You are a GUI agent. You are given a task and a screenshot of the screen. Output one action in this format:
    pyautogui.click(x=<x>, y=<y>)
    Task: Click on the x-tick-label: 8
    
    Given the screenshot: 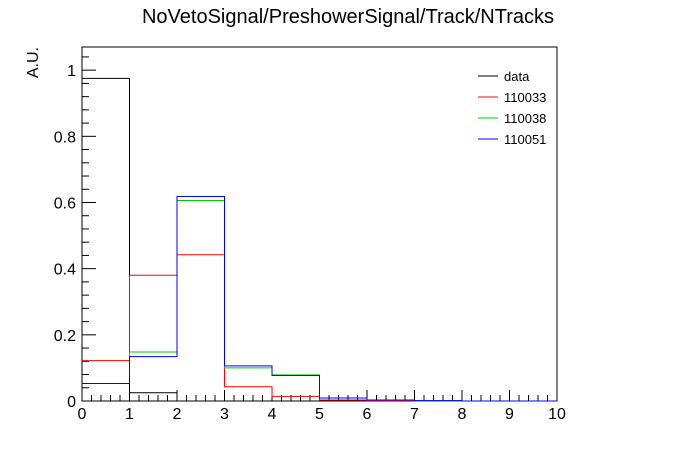 What is the action you would take?
    pyautogui.click(x=462, y=414)
    